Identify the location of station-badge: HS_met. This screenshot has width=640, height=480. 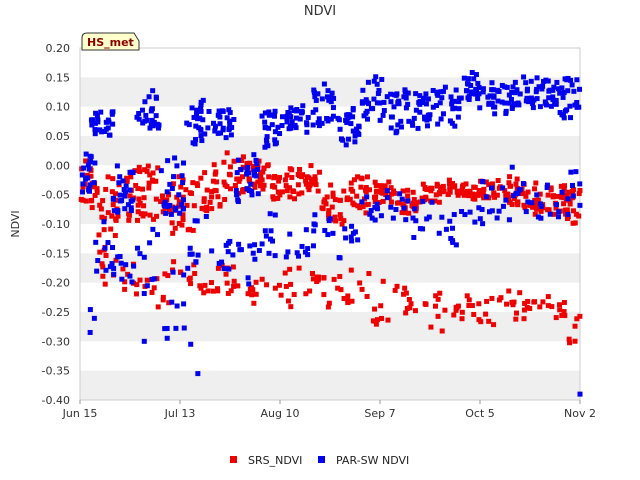
(110, 41).